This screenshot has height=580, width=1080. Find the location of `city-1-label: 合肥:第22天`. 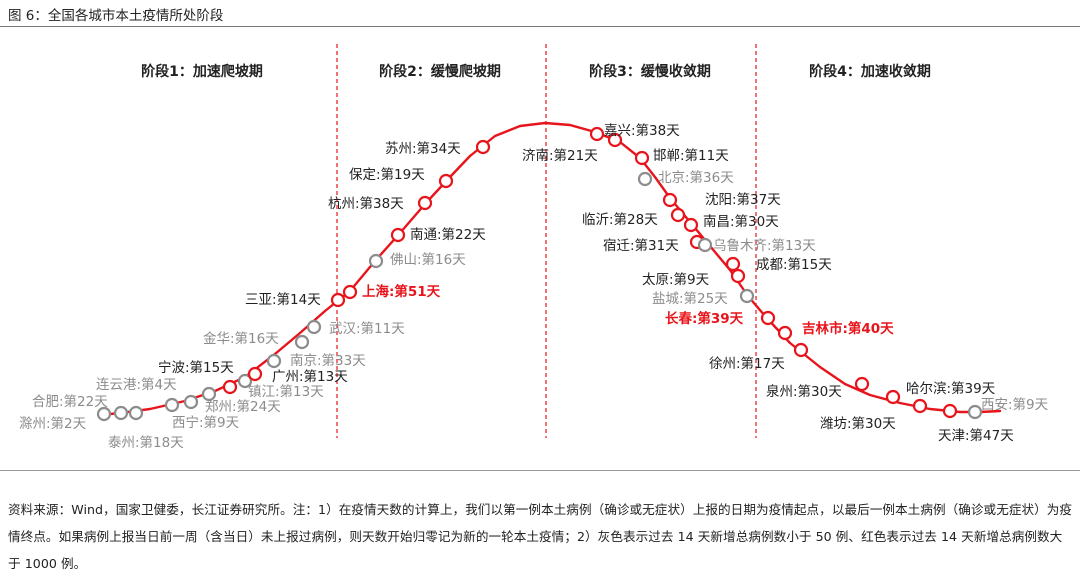

city-1-label: 合肥:第22天 is located at coordinates (70, 401).